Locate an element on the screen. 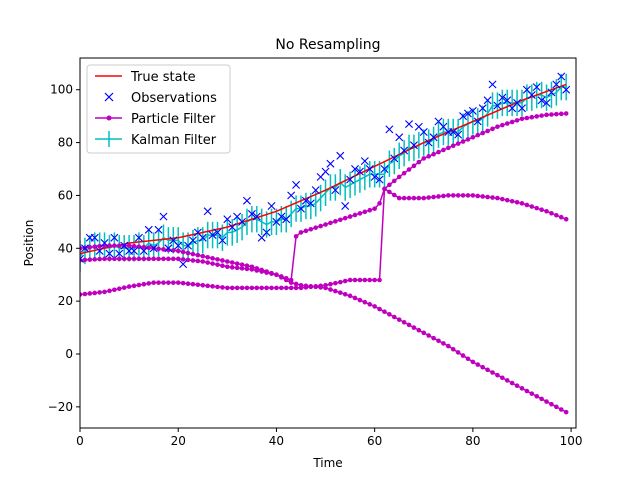 The width and height of the screenshot is (640, 480). y-tick-label: −20 is located at coordinates (60, 407).